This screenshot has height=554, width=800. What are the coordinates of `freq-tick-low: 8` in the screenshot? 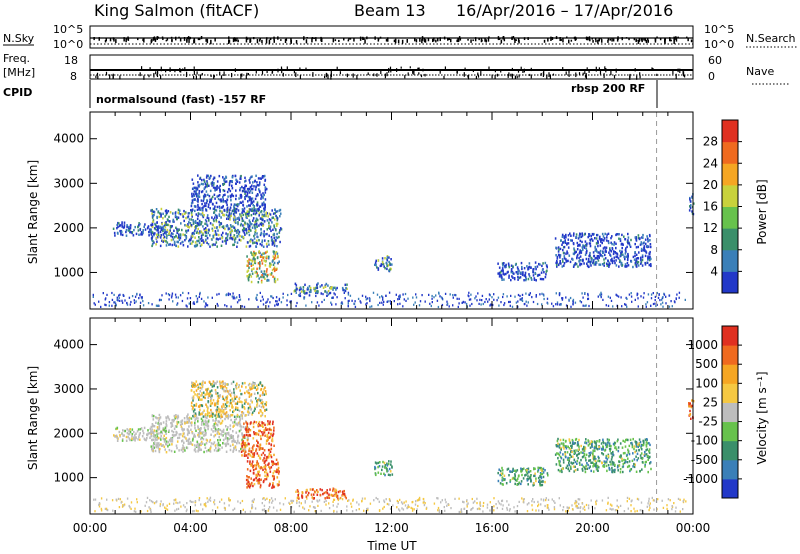 It's located at (73, 76).